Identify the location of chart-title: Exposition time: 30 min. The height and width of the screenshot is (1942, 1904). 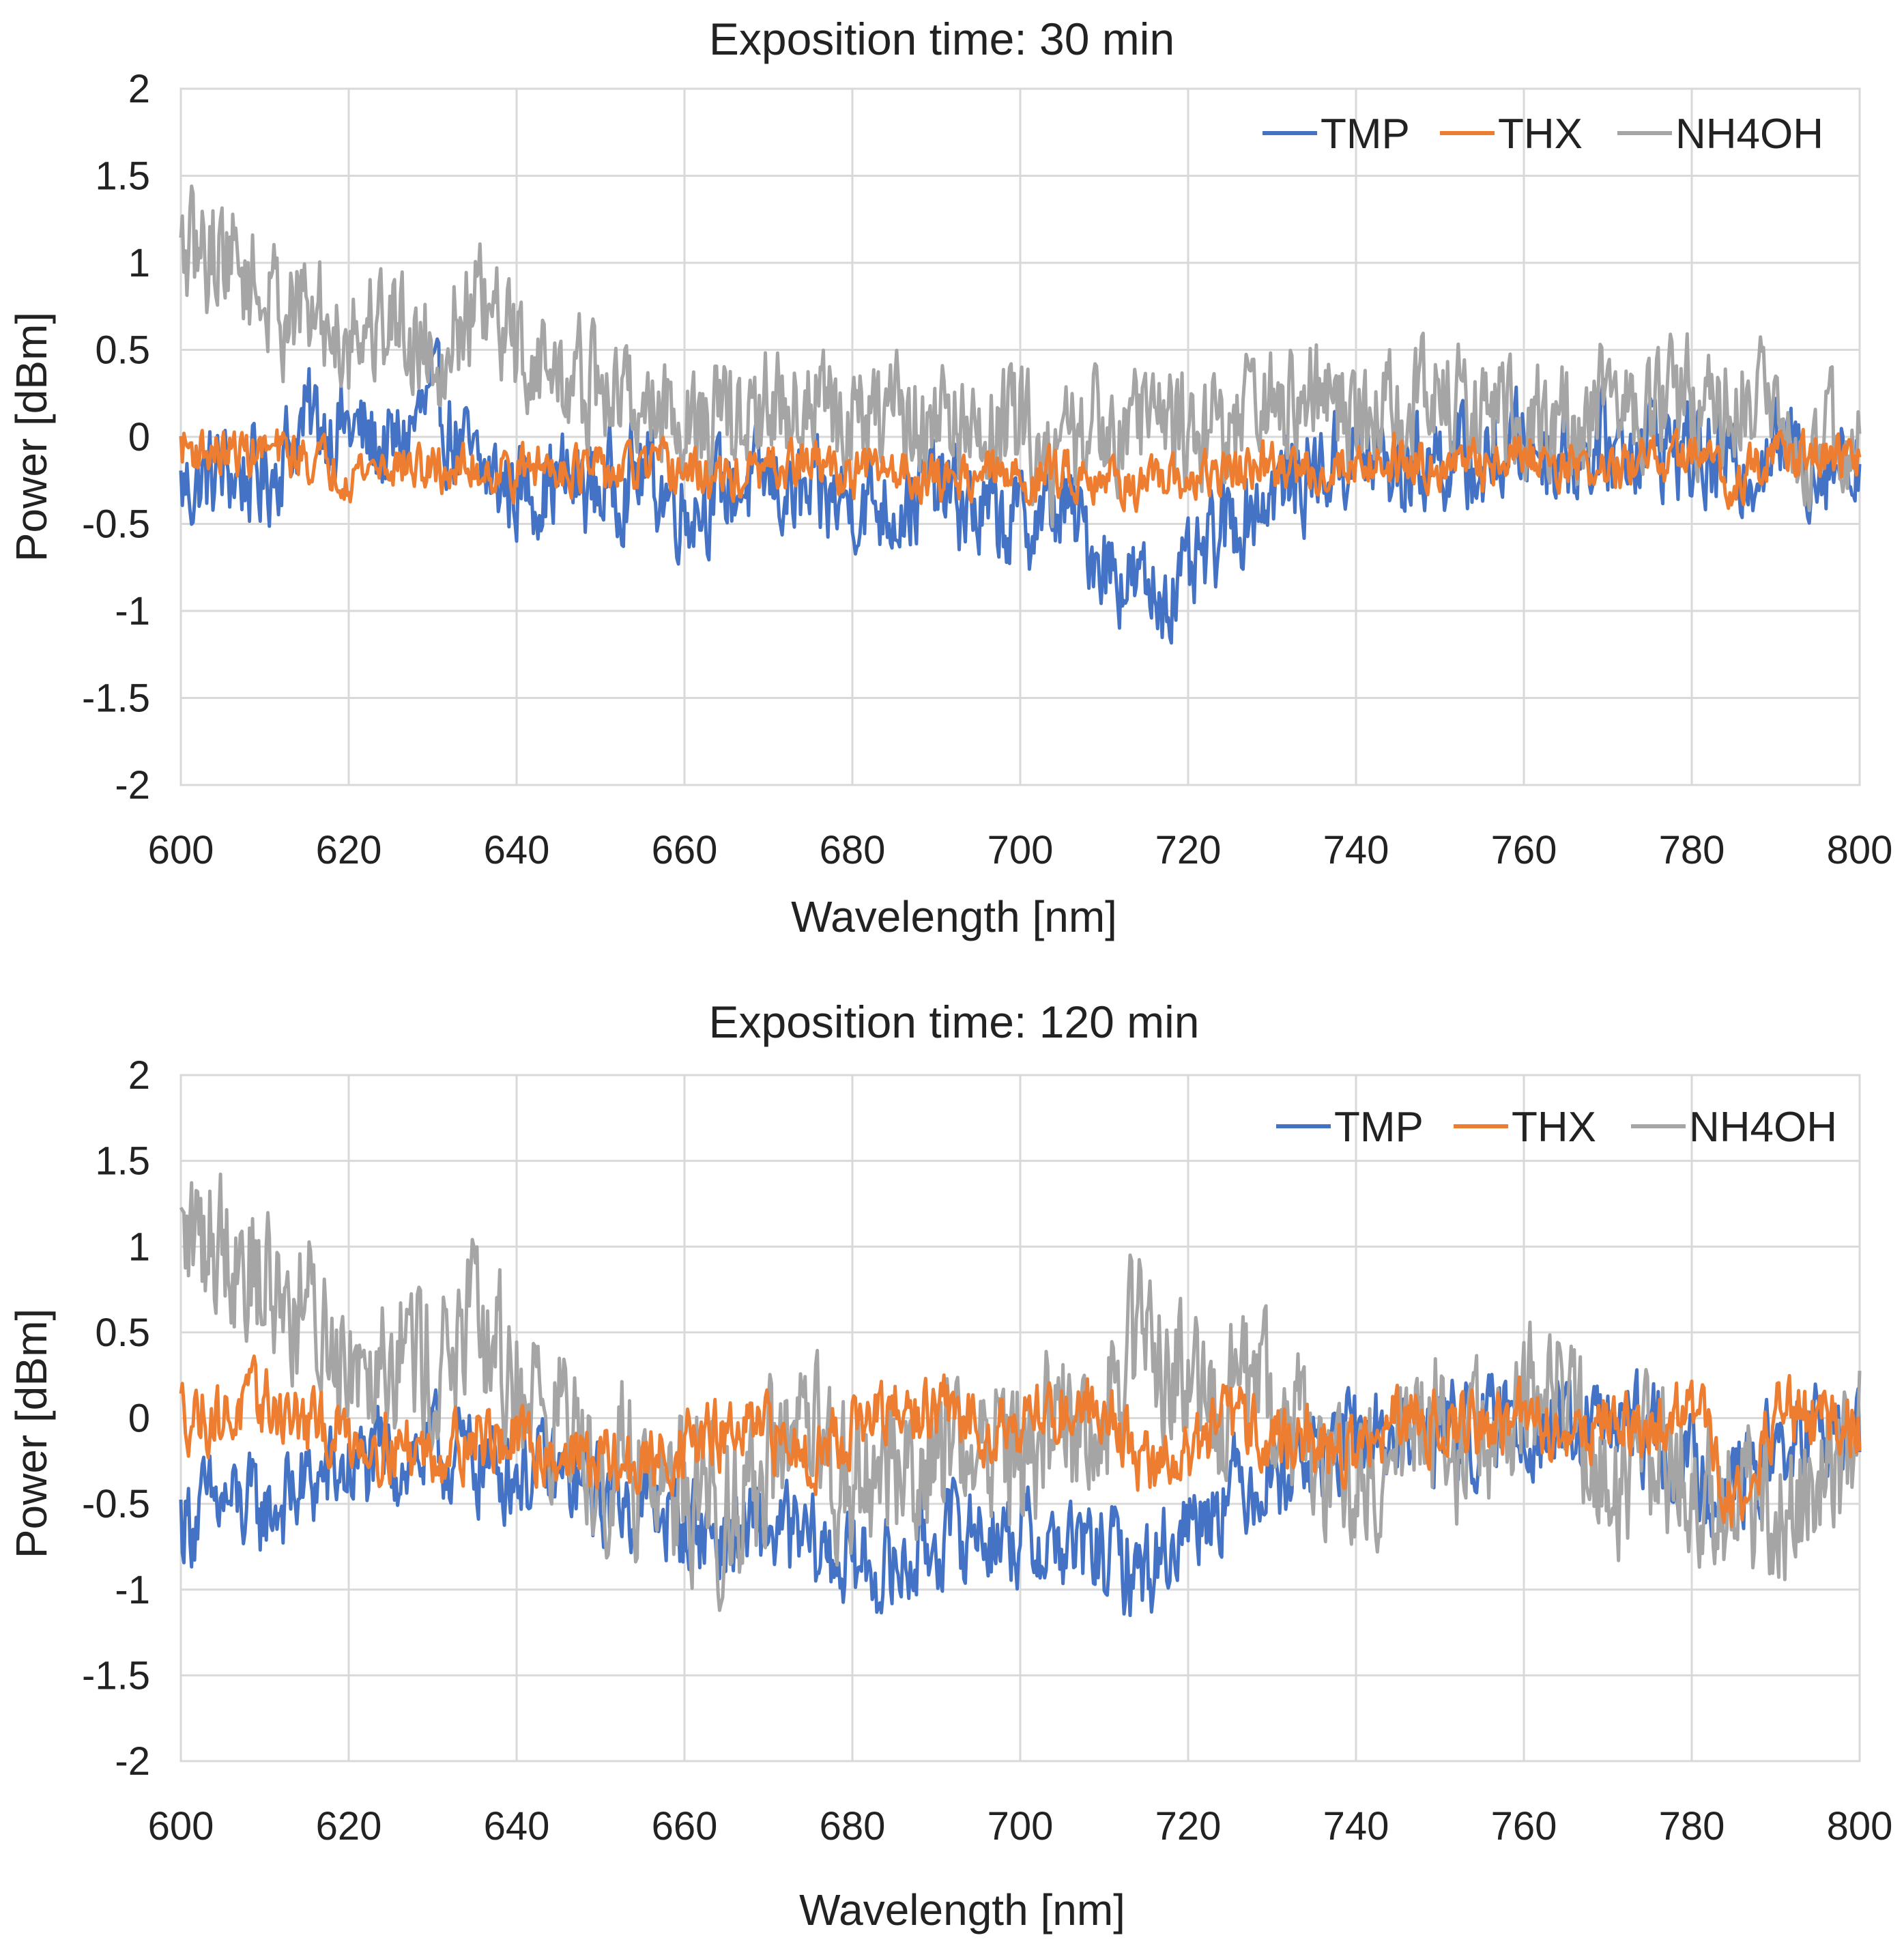
(941, 39).